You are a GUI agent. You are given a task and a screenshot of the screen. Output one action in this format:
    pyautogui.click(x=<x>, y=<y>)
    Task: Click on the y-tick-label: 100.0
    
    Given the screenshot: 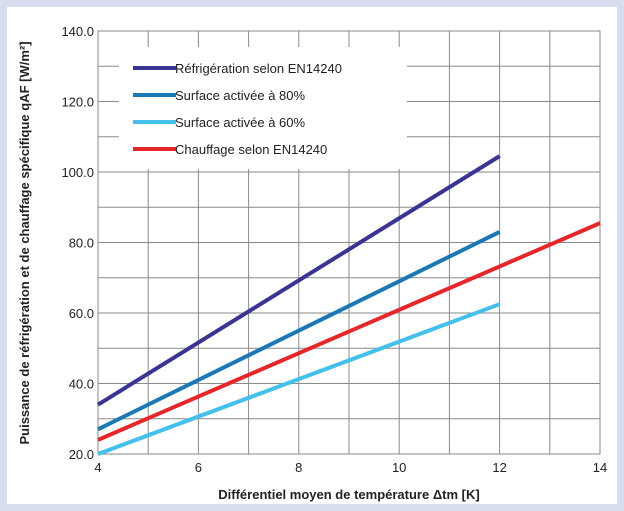 What is the action you would take?
    pyautogui.click(x=77, y=172)
    